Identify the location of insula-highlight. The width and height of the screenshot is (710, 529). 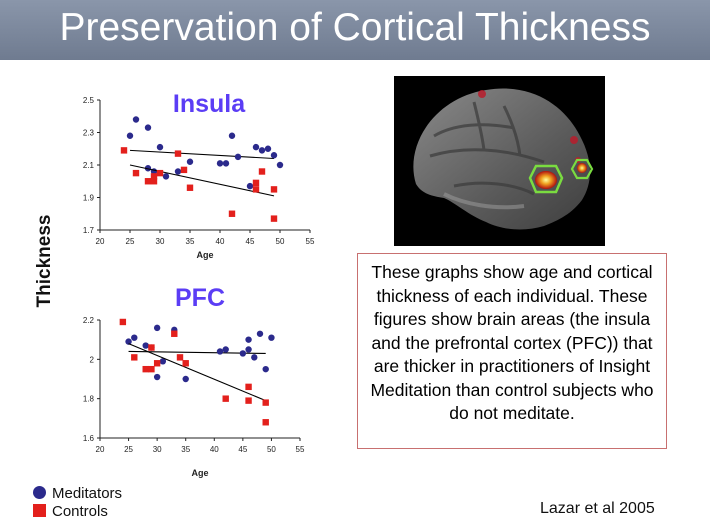
(546, 180).